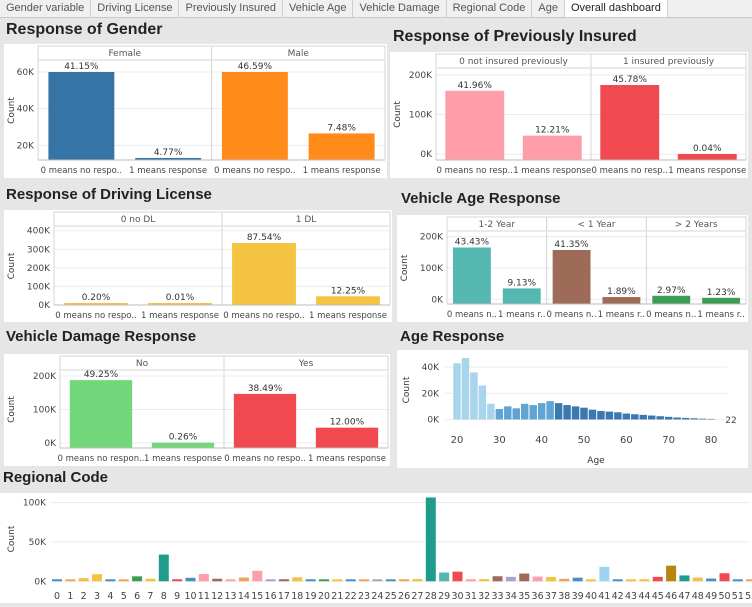 The image size is (752, 607). Describe the element at coordinates (135, 8) in the screenshot. I see `sheet-tab-driving-license: Driving License` at that location.